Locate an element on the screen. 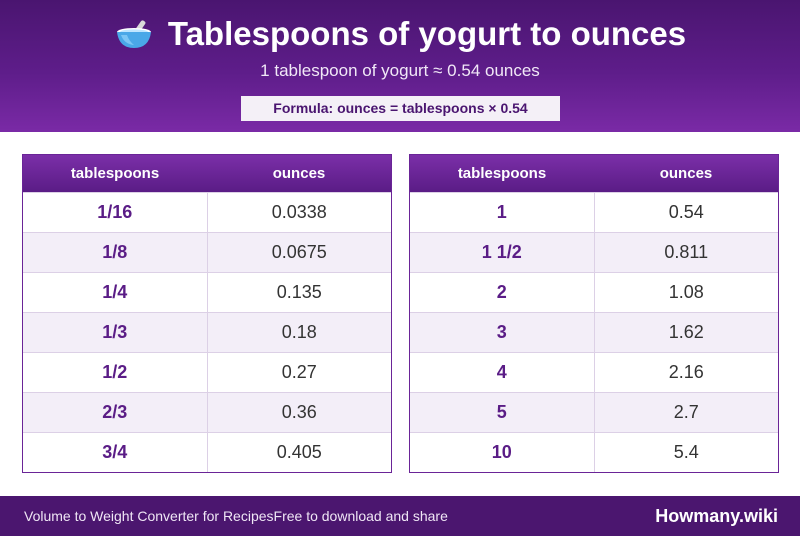 This screenshot has height=536, width=800. tablespoons-cell: 2 is located at coordinates (502, 291).